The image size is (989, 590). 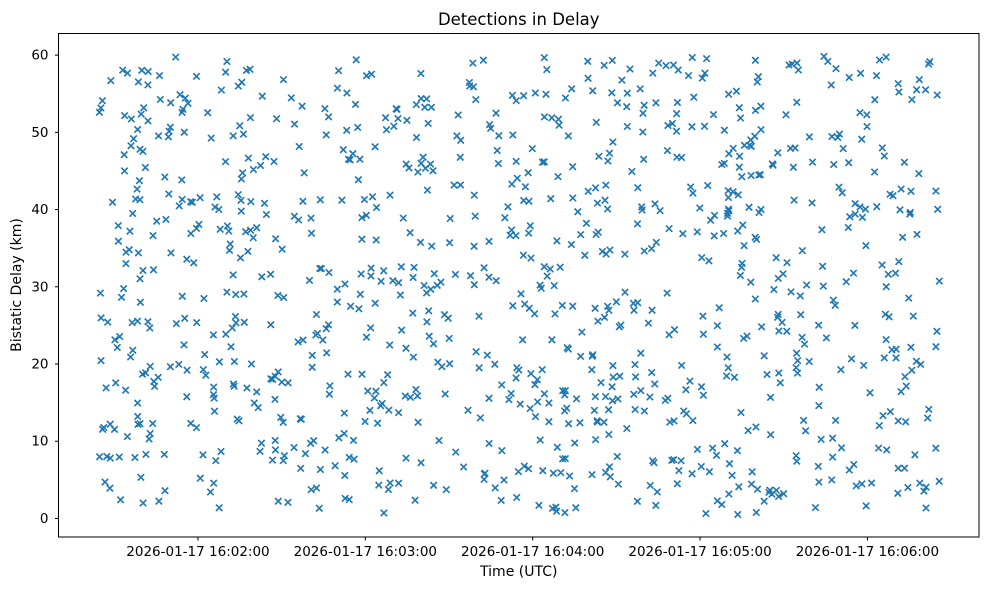 I want to click on y-tick-label: 10, so click(x=39, y=442).